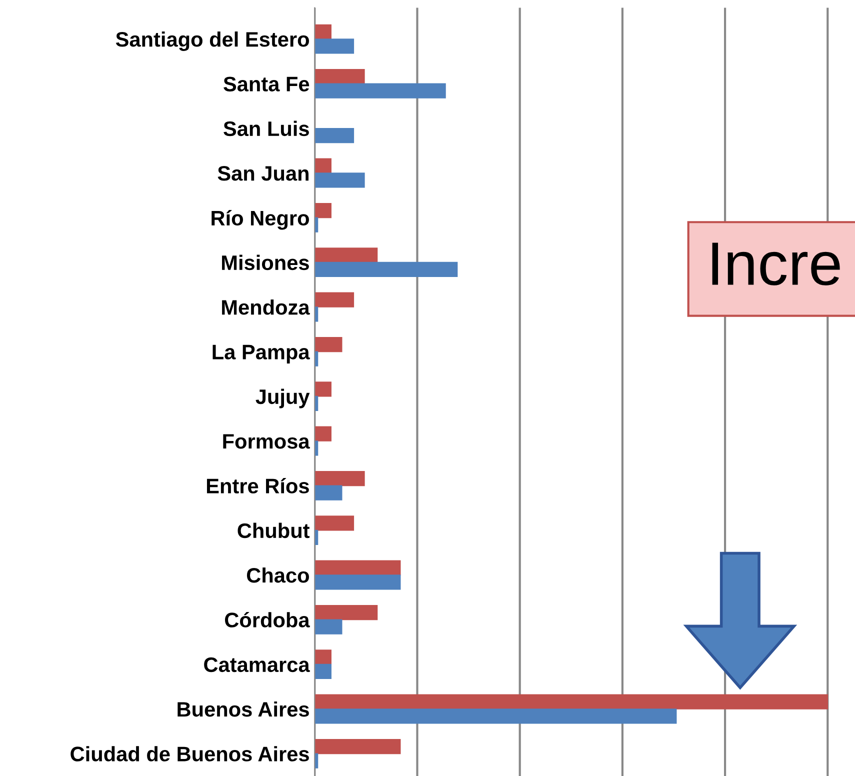 Image resolution: width=855 pixels, height=776 pixels. I want to click on y-tick-label: Mendoza, so click(266, 307).